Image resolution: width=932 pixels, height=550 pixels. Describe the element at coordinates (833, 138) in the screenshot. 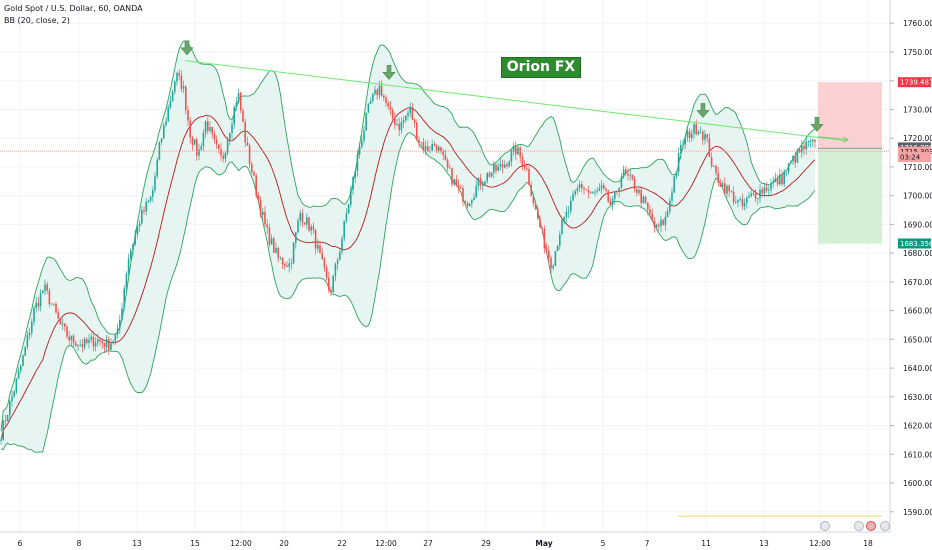

I see `projection-arrow` at that location.